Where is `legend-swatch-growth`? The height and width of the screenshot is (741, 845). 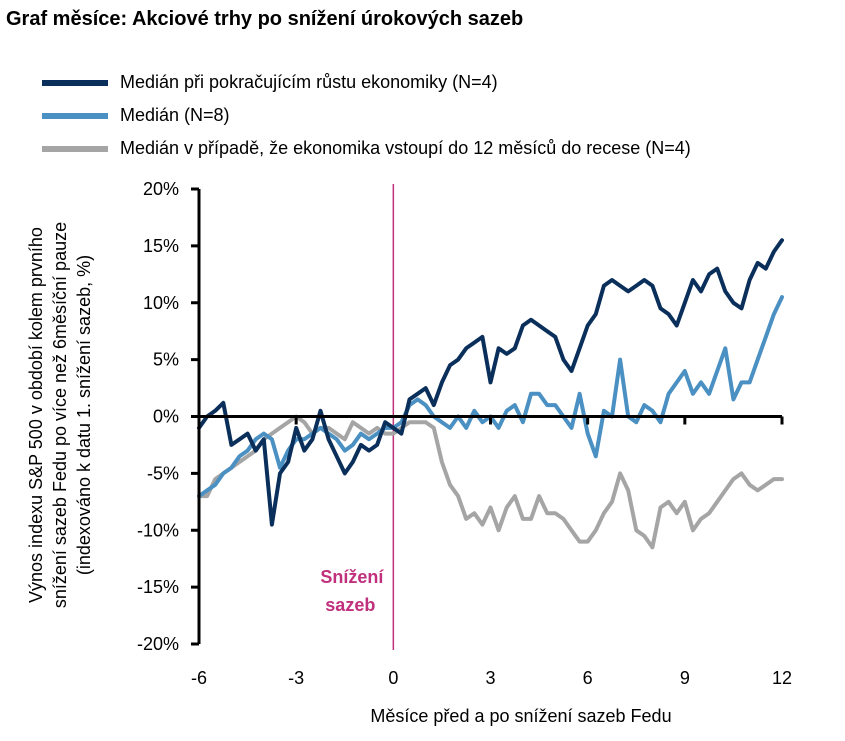
legend-swatch-growth is located at coordinates (75, 82).